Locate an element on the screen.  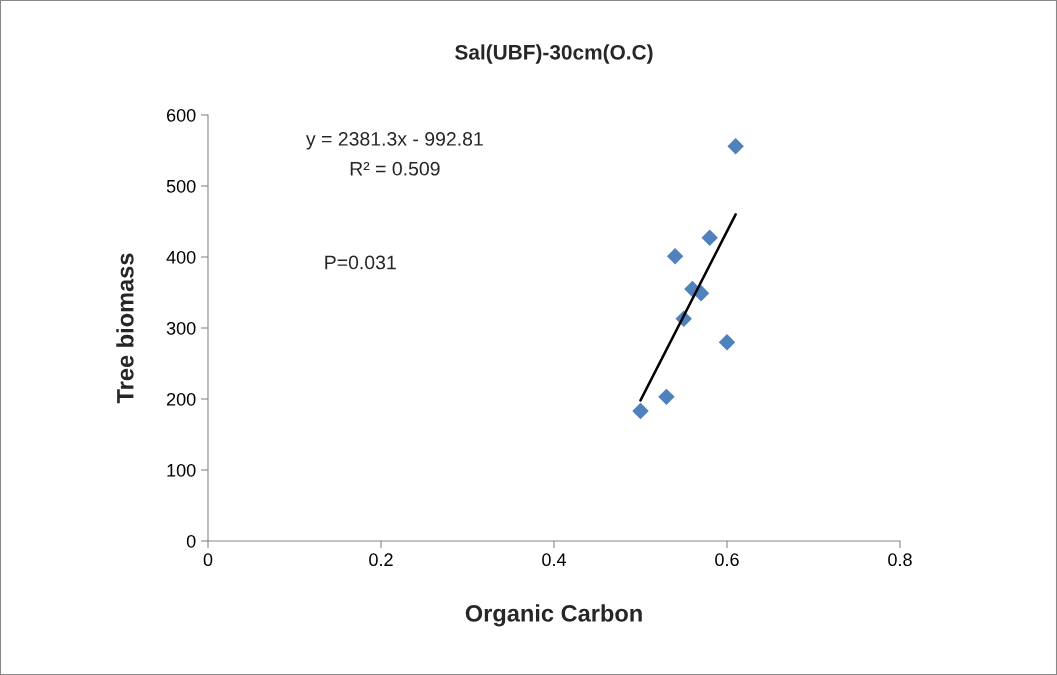
y-tick-label: 500 is located at coordinates (181, 186).